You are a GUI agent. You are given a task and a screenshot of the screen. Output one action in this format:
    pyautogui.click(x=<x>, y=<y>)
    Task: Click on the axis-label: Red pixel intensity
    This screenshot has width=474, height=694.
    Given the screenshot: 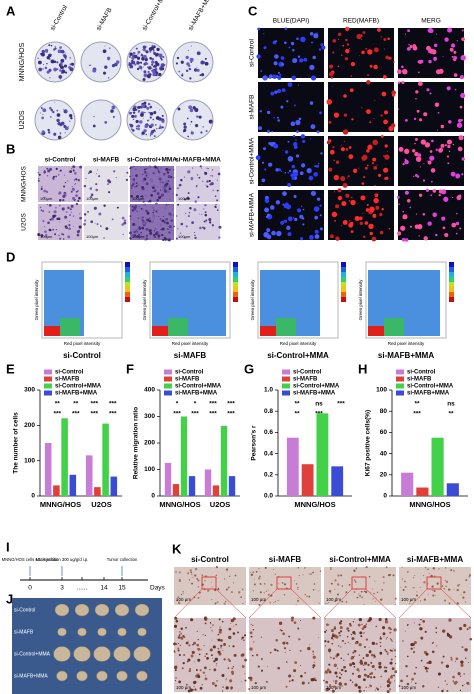 What is the action you would take?
    pyautogui.click(x=406, y=343)
    